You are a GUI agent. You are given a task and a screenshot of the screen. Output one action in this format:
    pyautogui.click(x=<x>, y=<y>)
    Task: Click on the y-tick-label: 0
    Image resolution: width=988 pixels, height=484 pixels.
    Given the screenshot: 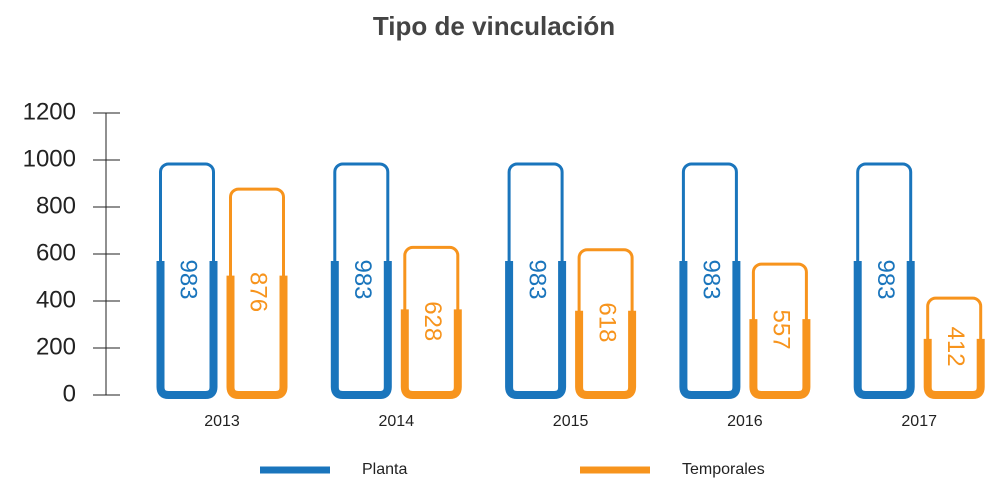 What is the action you would take?
    pyautogui.click(x=69, y=393)
    